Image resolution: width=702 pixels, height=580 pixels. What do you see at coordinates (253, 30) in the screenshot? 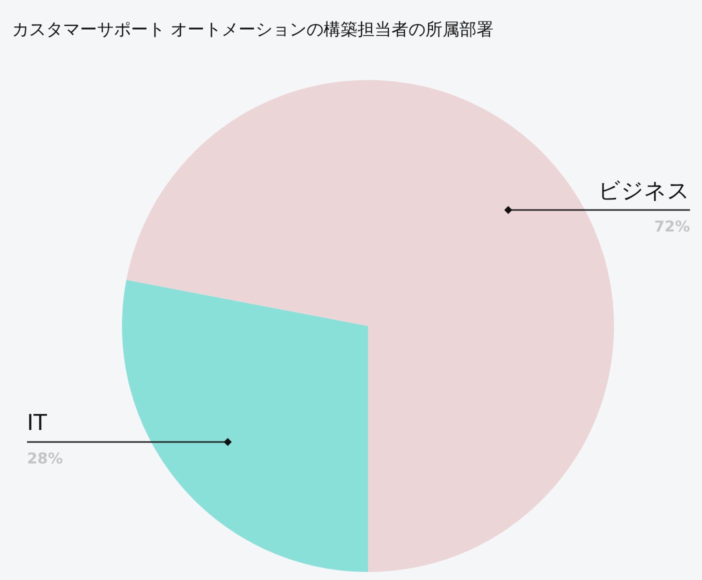
I see `chart-title: カスタマーサポート オートメーションの構築担当者の所属部署` at bounding box center [253, 30].